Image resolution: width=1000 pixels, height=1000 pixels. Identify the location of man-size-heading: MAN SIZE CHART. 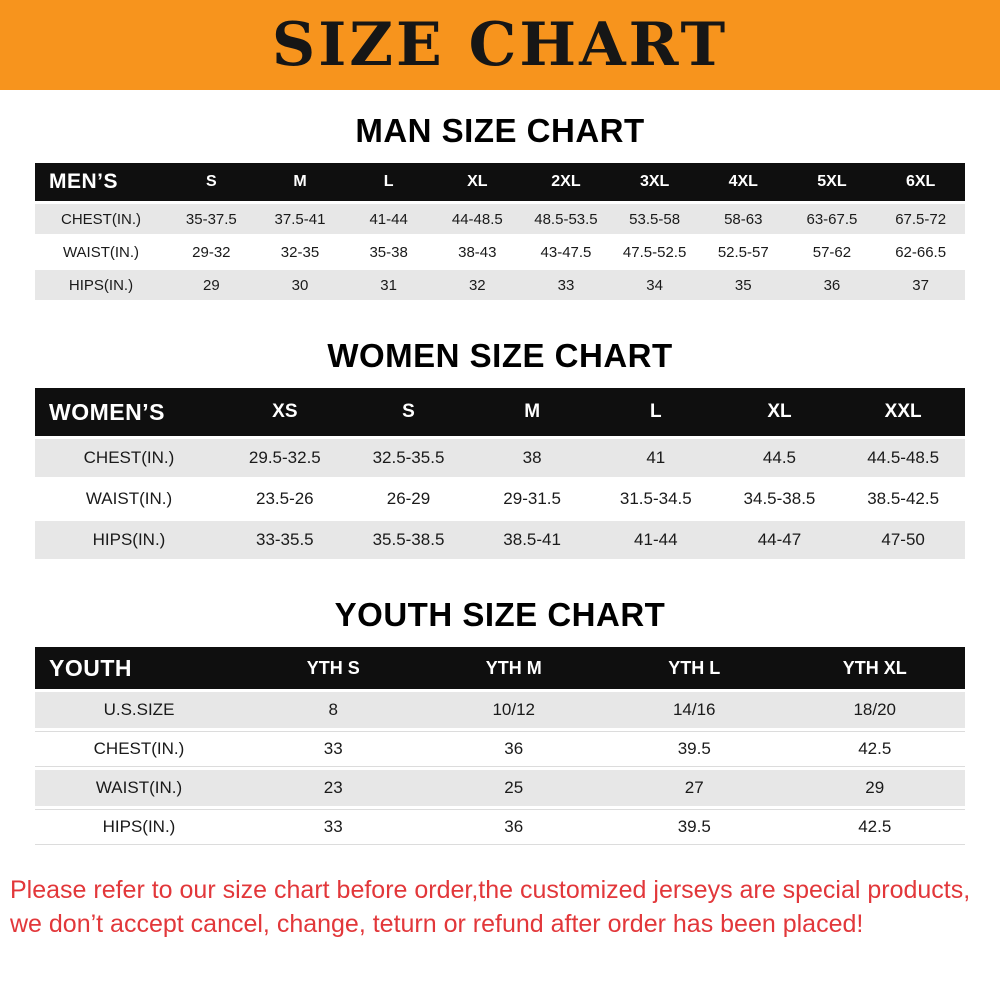
(500, 130).